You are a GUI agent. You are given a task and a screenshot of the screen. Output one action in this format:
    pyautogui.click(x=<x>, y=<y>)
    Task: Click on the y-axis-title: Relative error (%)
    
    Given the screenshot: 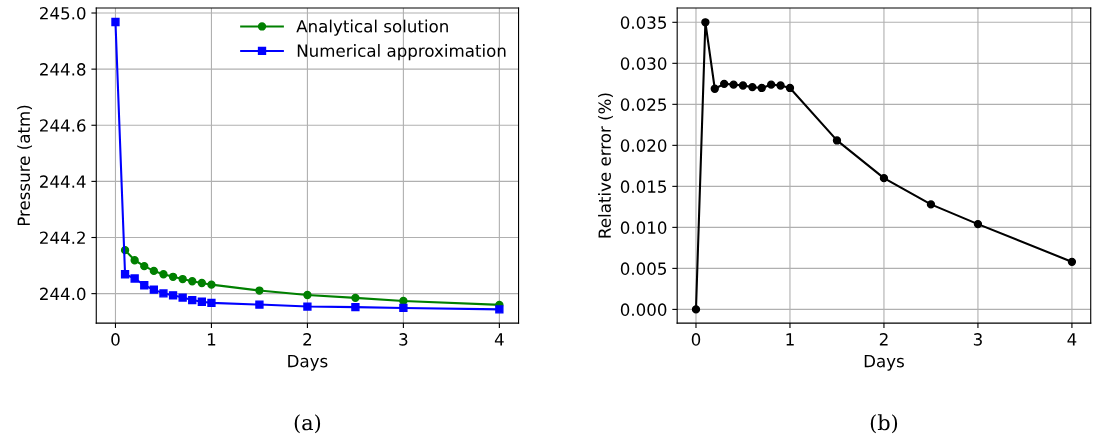 What is the action you would take?
    pyautogui.click(x=605, y=165)
    